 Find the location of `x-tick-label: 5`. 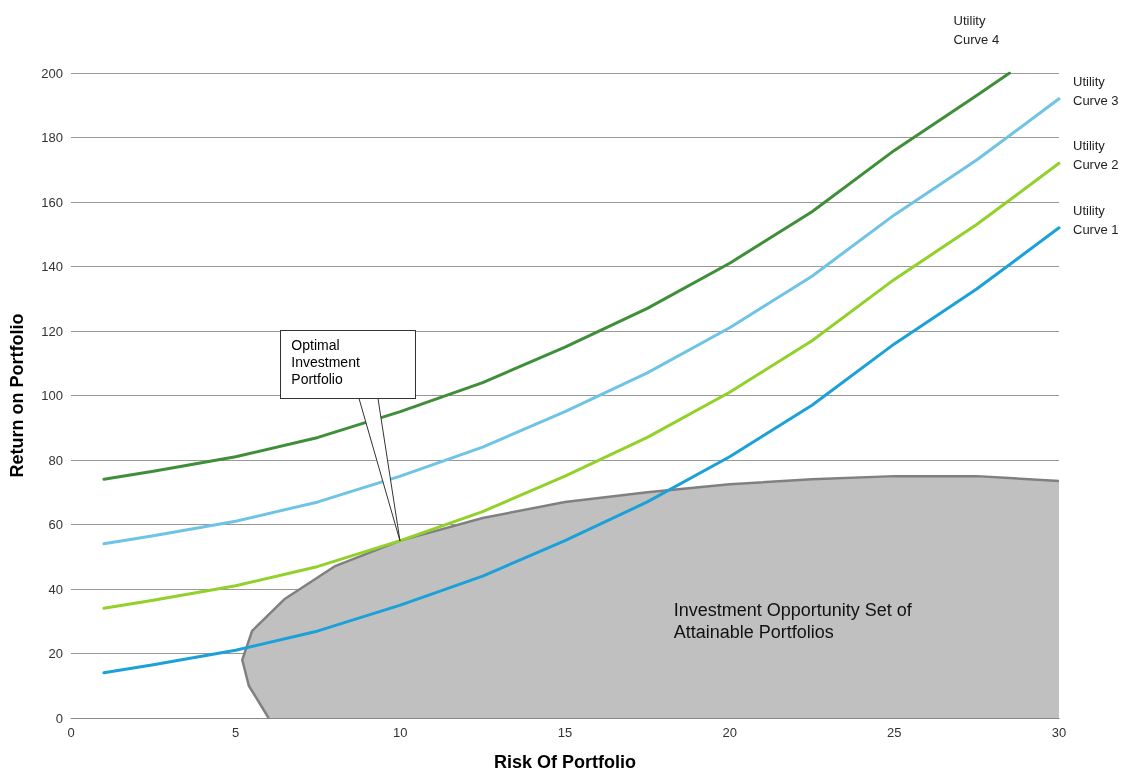

x-tick-label: 5 is located at coordinates (236, 732).